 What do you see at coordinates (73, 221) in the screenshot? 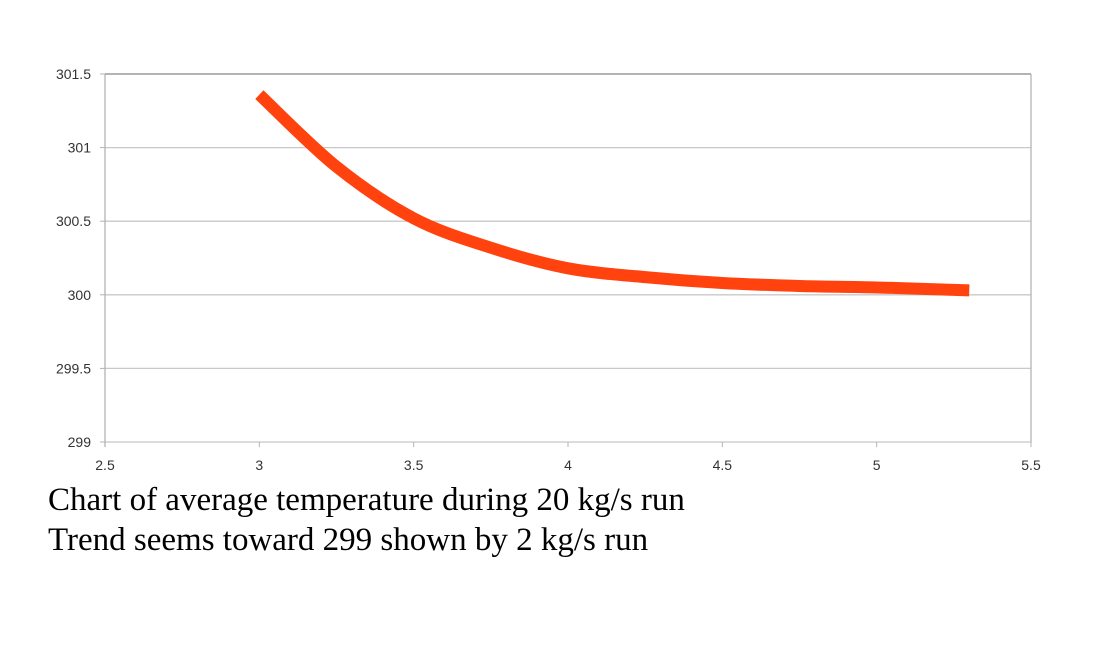
I see `y-tick-label: 300.5` at bounding box center [73, 221].